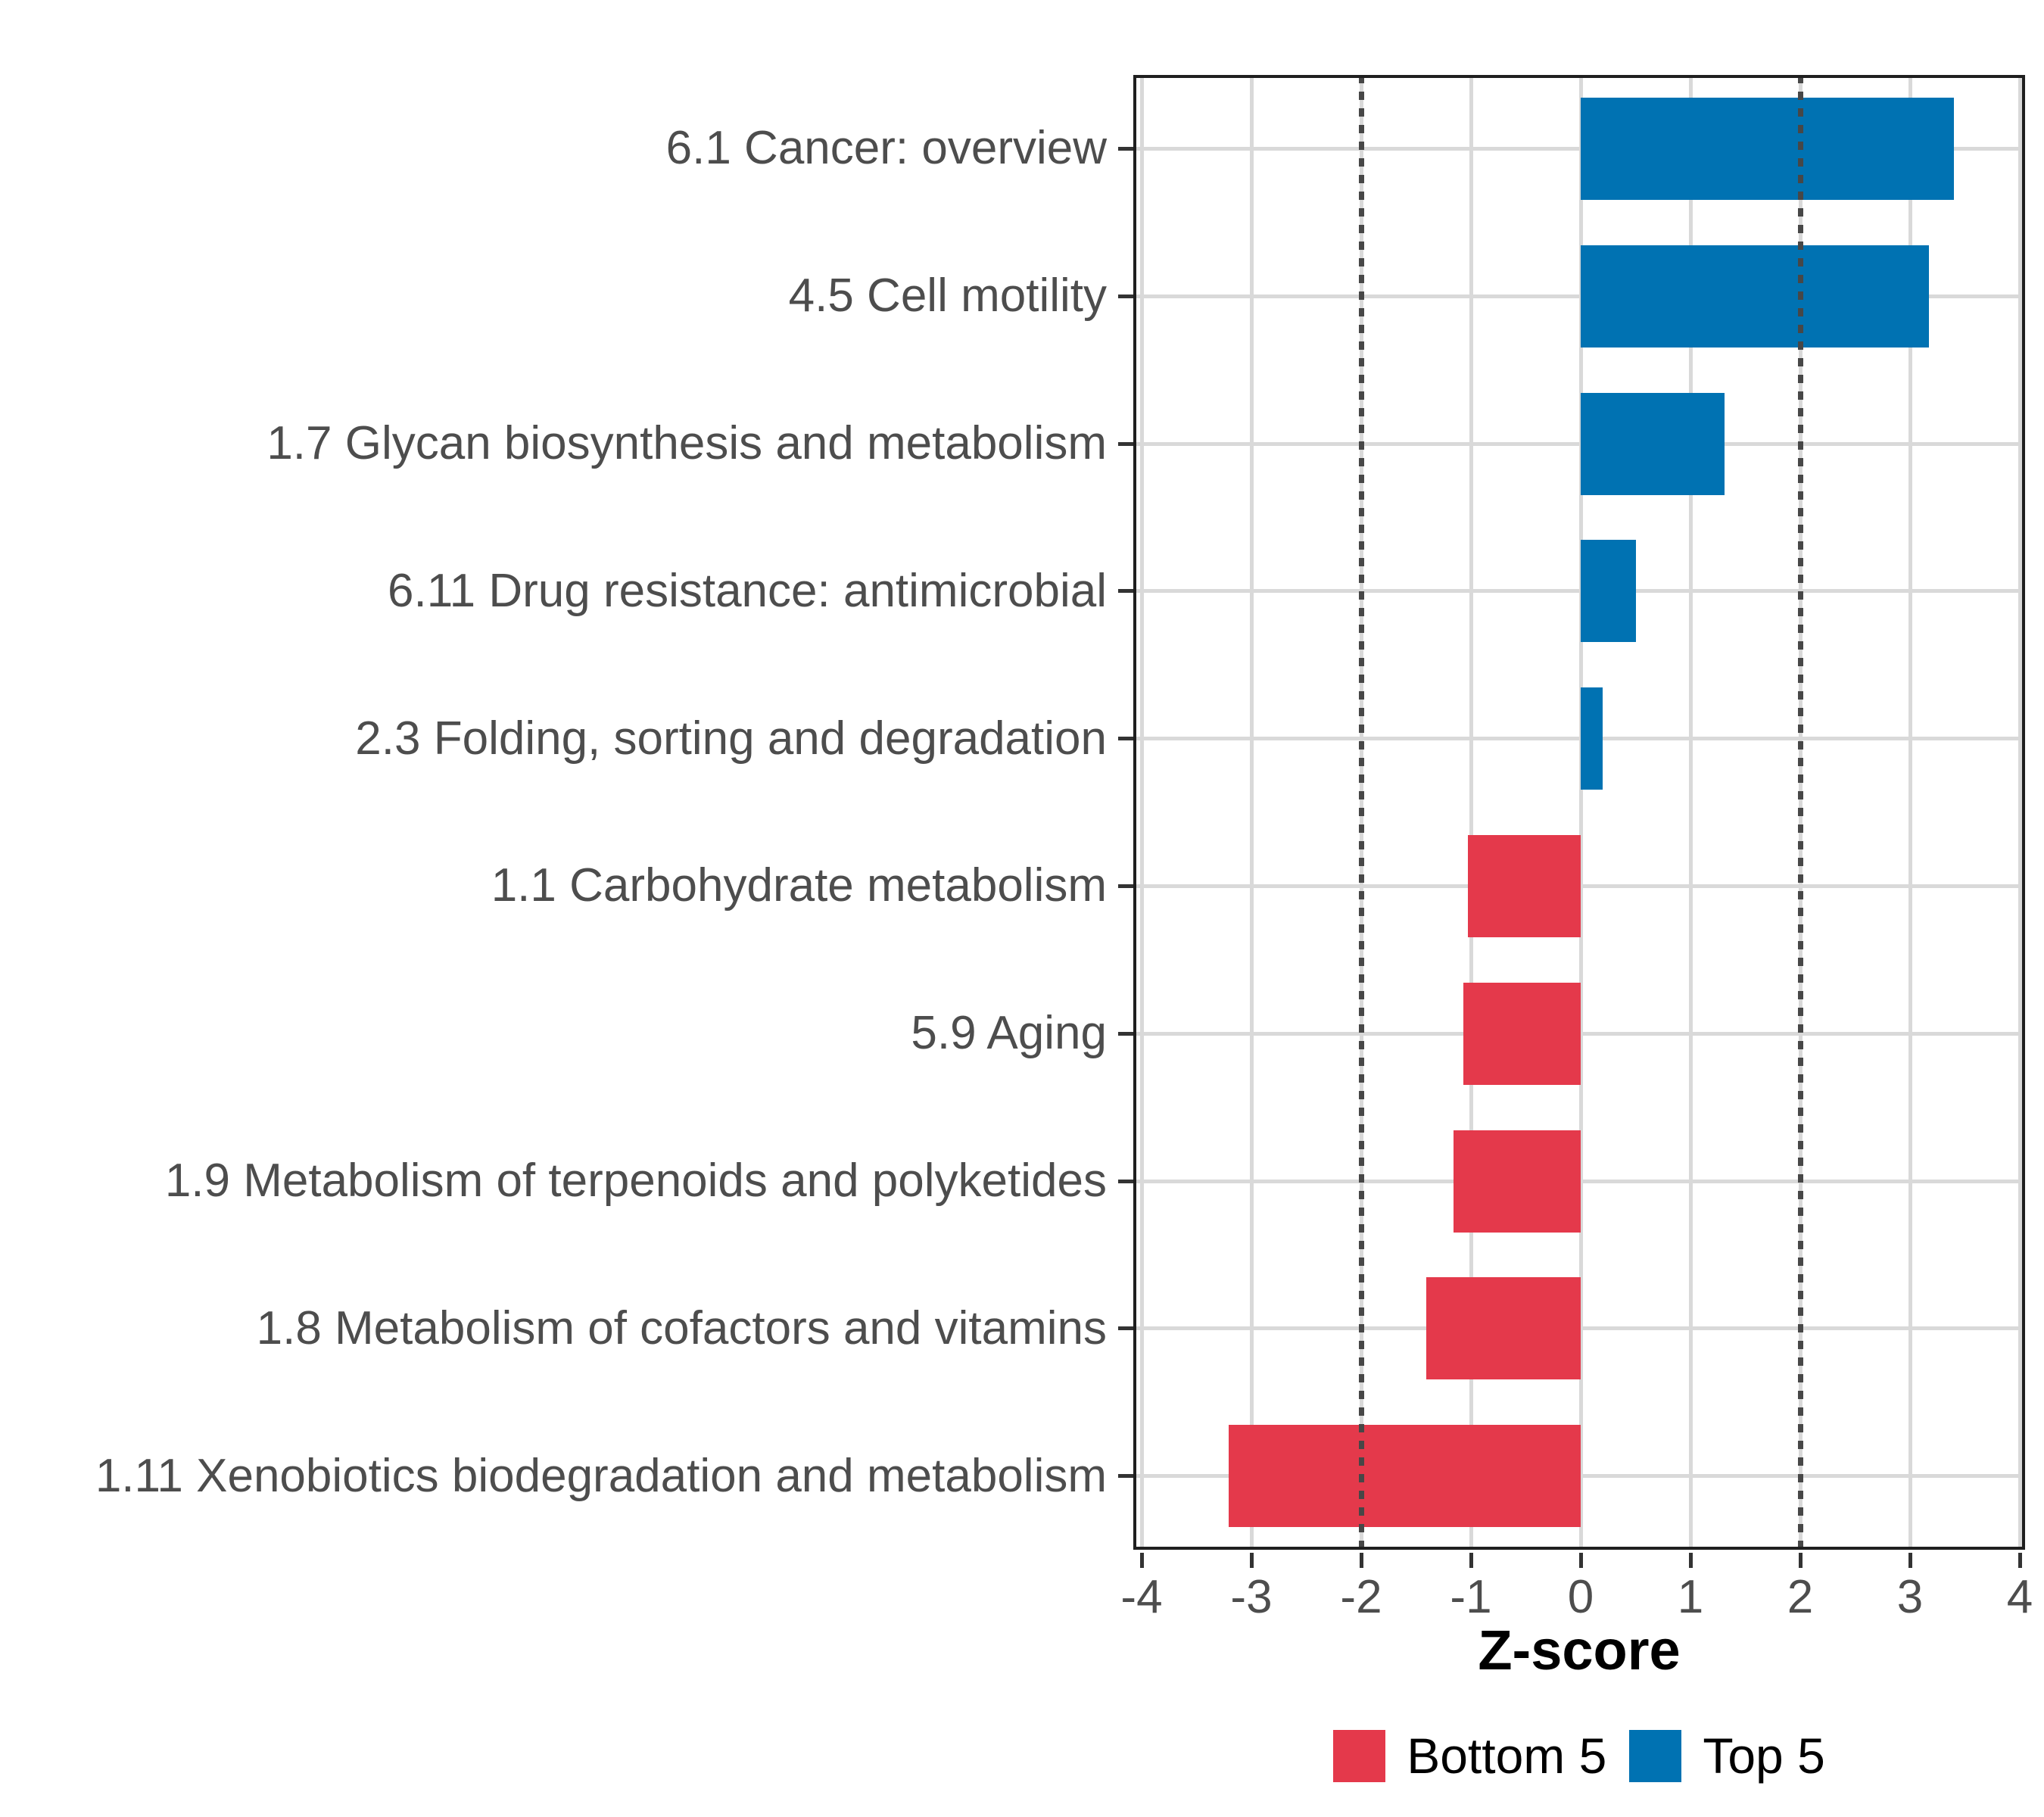  Describe the element at coordinates (2019, 1597) in the screenshot. I see `x-tick-label: 4` at that location.